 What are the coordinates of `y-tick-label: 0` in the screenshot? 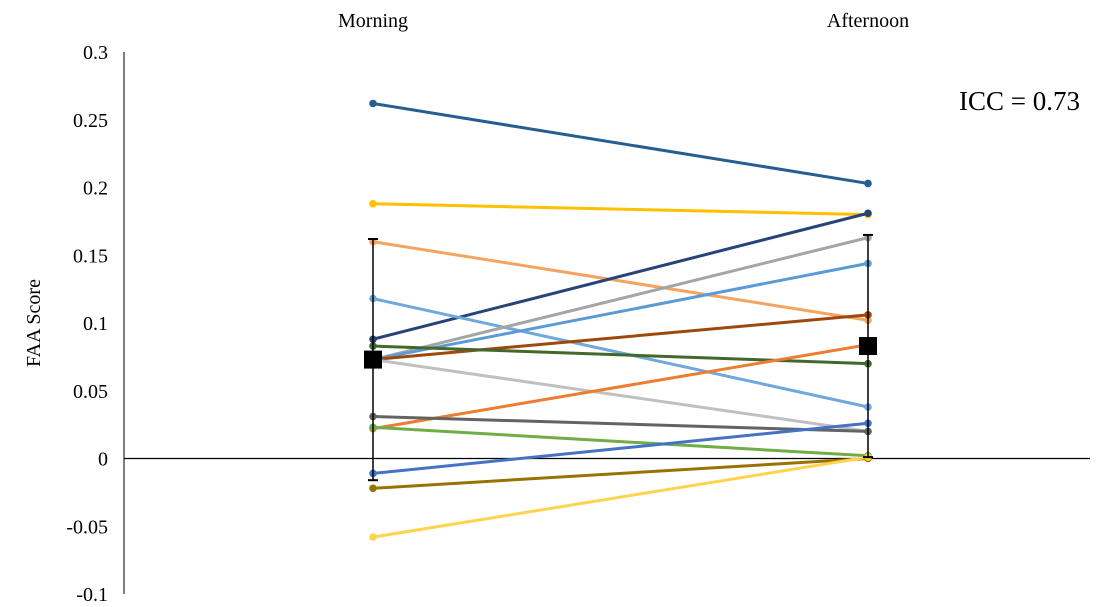 It's located at (103, 460).